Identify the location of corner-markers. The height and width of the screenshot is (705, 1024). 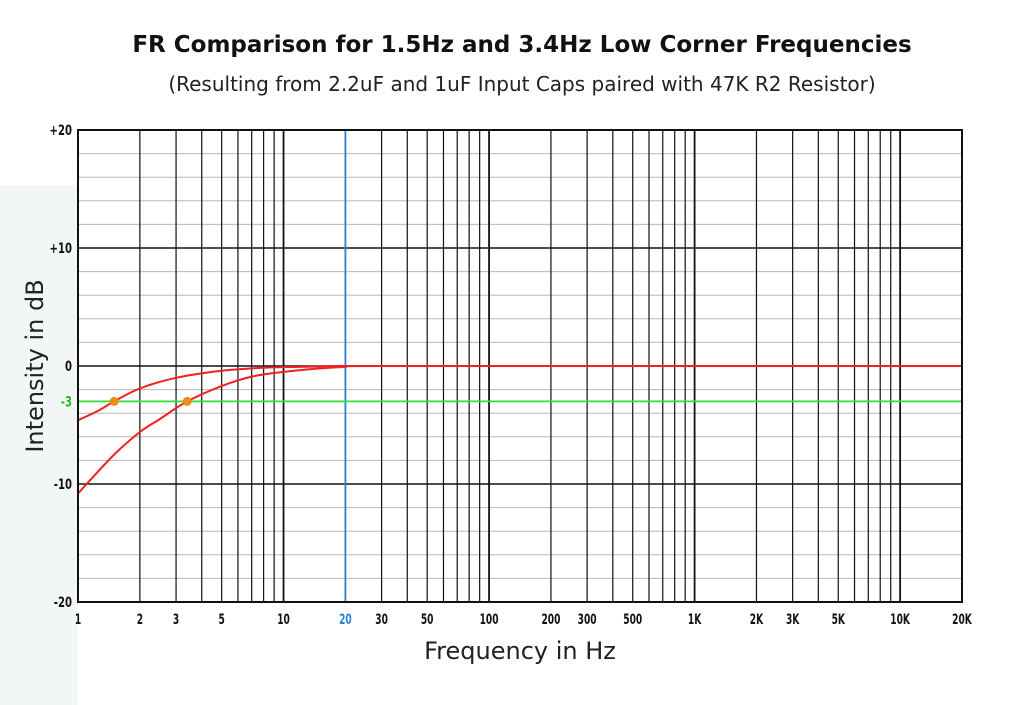
(150, 401).